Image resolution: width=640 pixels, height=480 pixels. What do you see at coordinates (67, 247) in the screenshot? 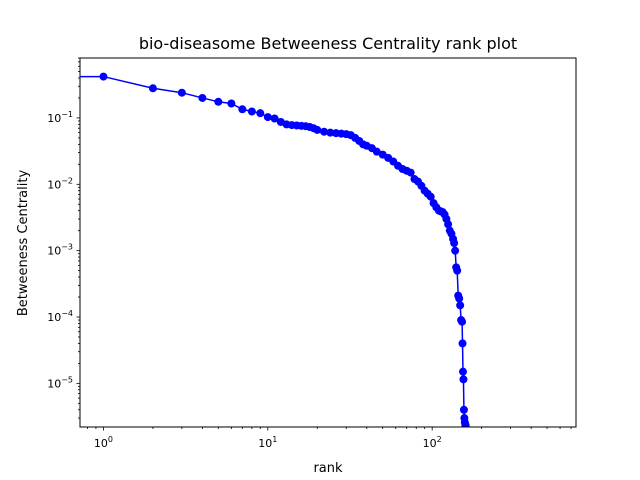
I see `y-tick-exponent: −3` at bounding box center [67, 247].